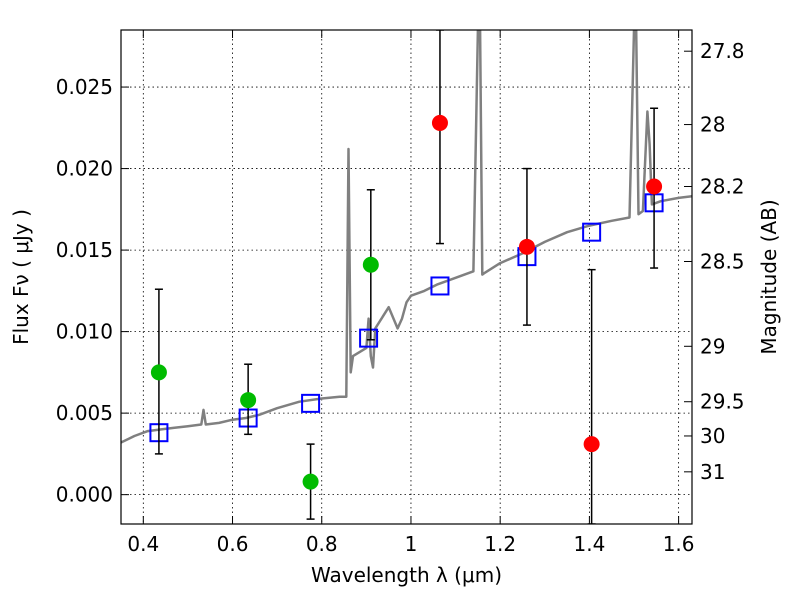  I want to click on x-tick-label: 1.2, so click(500, 544).